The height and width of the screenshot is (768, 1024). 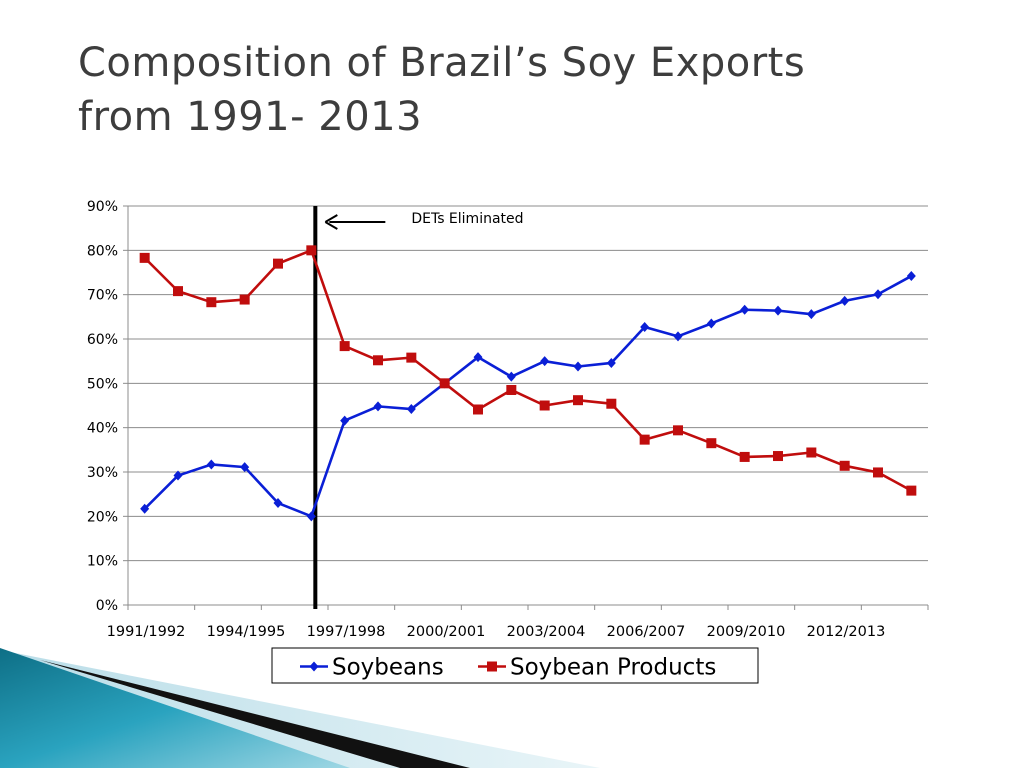 What do you see at coordinates (102, 296) in the screenshot?
I see `y-tick-label: 70%` at bounding box center [102, 296].